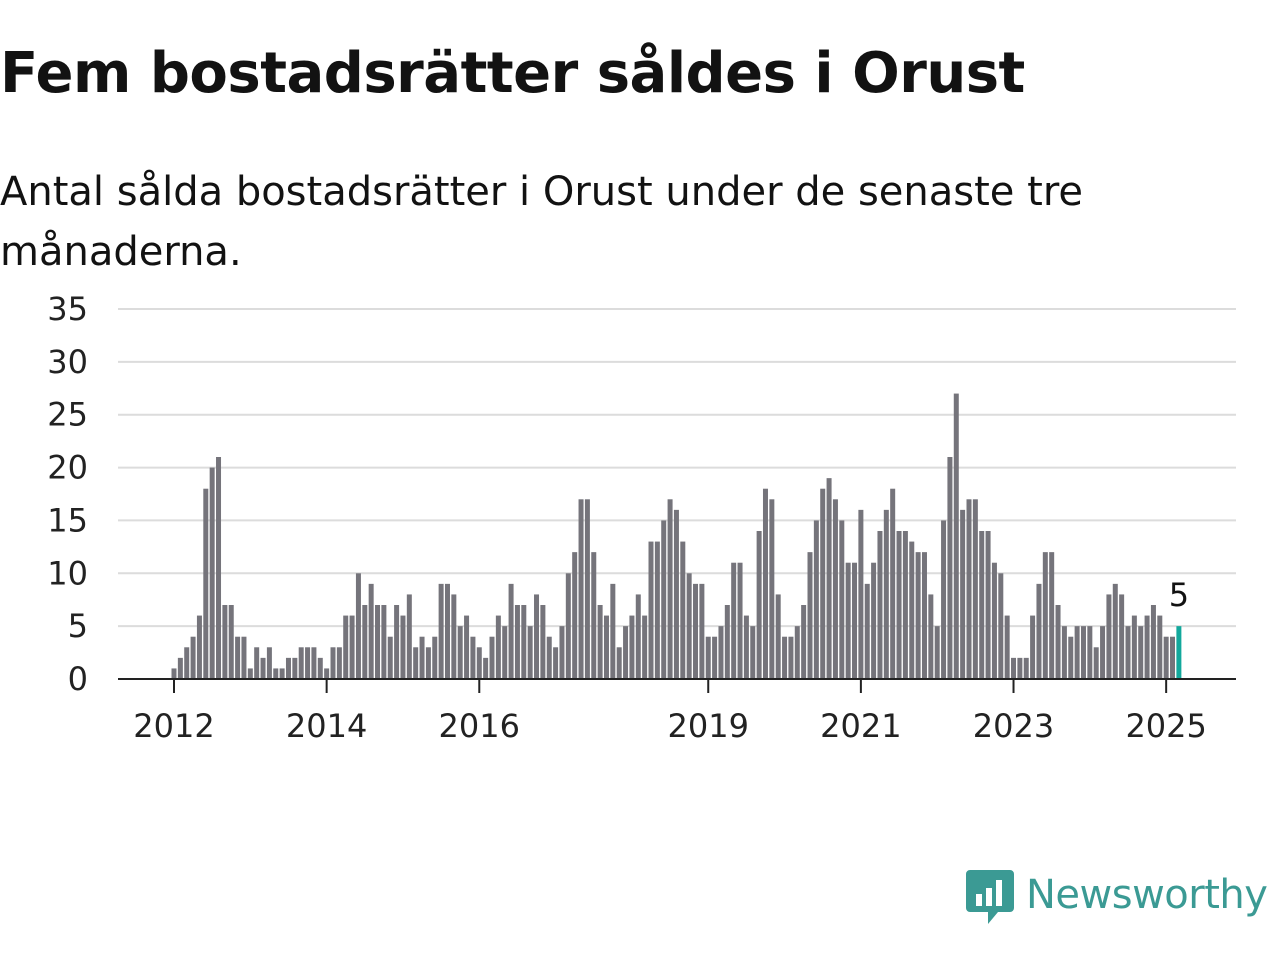 The height and width of the screenshot is (960, 1280). Describe the element at coordinates (67, 362) in the screenshot. I see `y-tick-label: 30` at that location.